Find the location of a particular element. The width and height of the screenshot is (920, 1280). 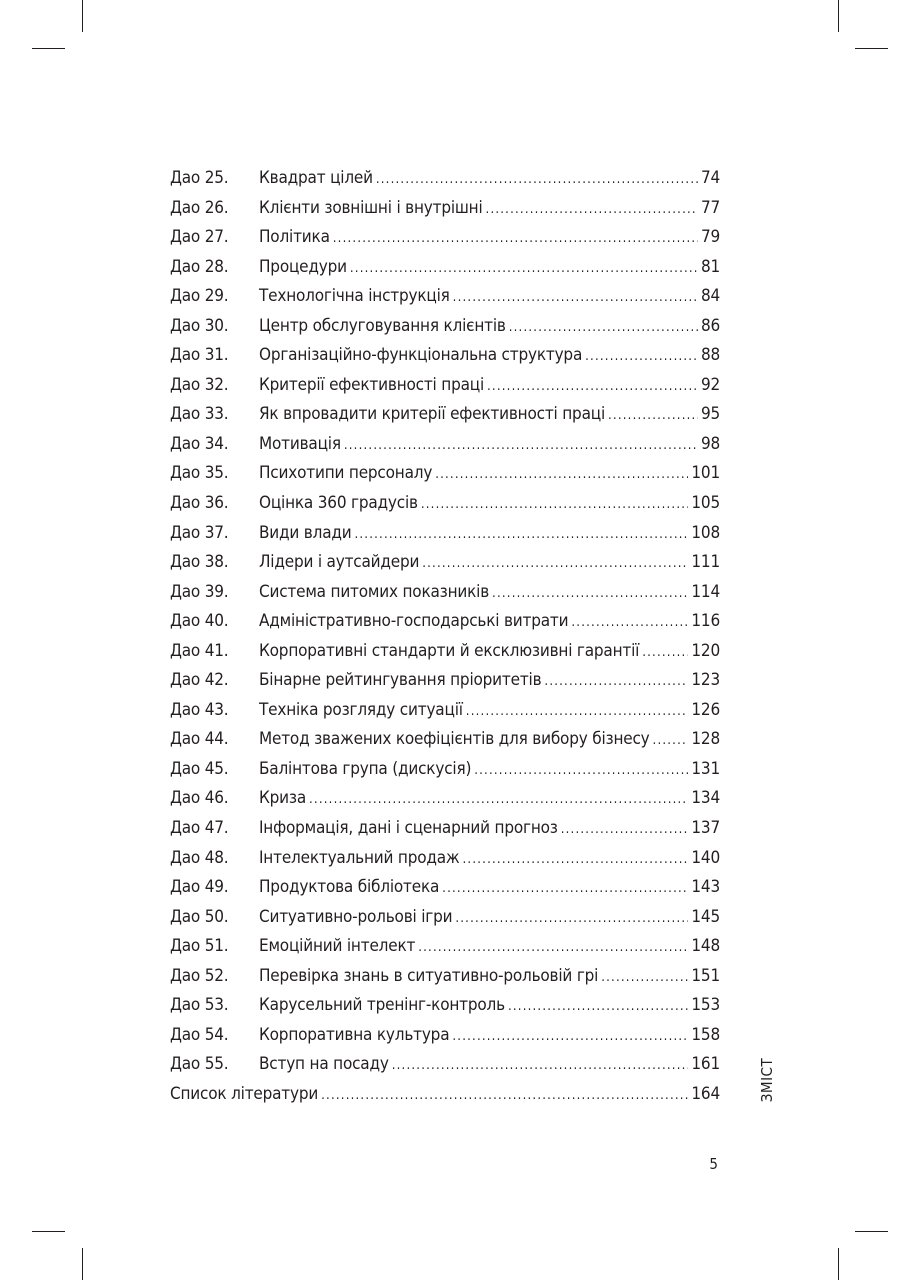

toc-entry: Дао 25. Квадрат цілей 74 is located at coordinates (445, 183).